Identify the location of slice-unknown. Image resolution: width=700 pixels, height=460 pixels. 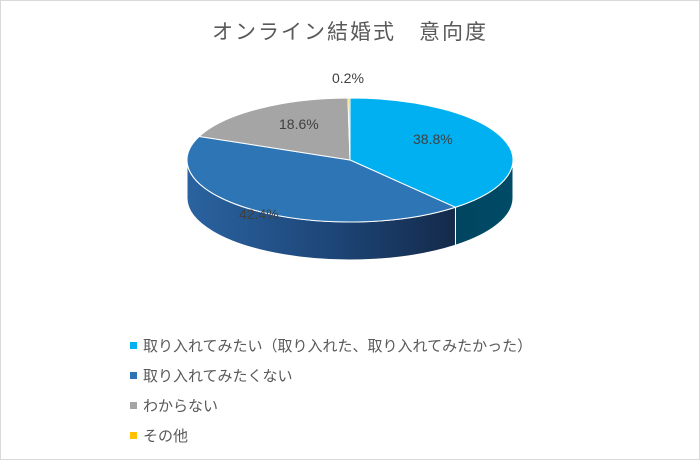
(274, 129).